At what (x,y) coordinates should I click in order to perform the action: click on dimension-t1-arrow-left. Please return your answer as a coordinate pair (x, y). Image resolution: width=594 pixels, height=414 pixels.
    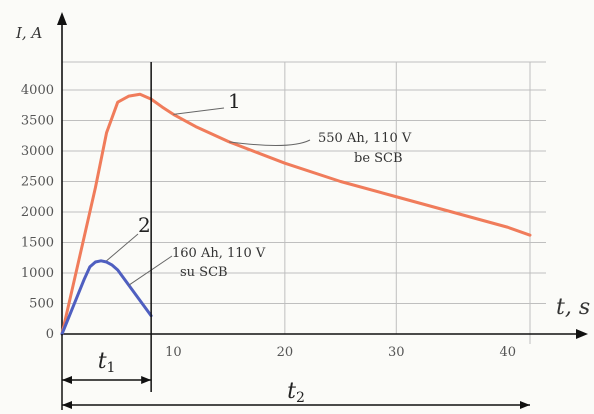
    Looking at the image, I should click on (67, 380).